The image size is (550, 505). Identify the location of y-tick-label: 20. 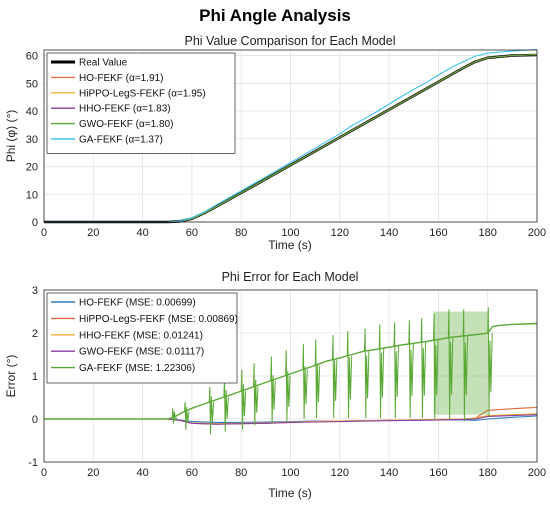
(32, 168).